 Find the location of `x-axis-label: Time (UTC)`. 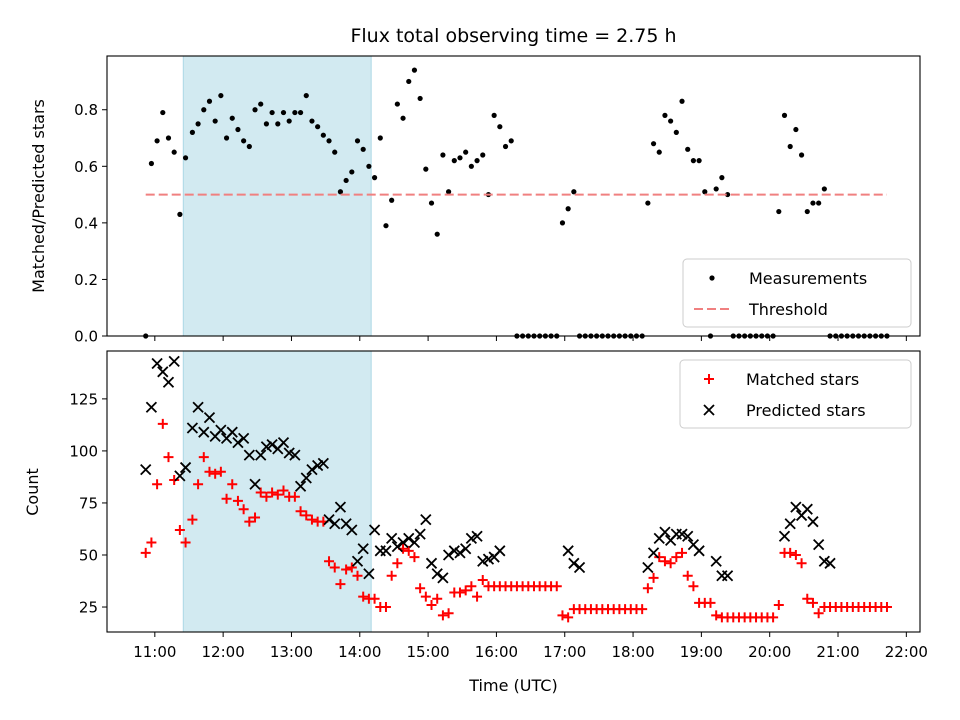

x-axis-label: Time (UTC) is located at coordinates (512, 685).